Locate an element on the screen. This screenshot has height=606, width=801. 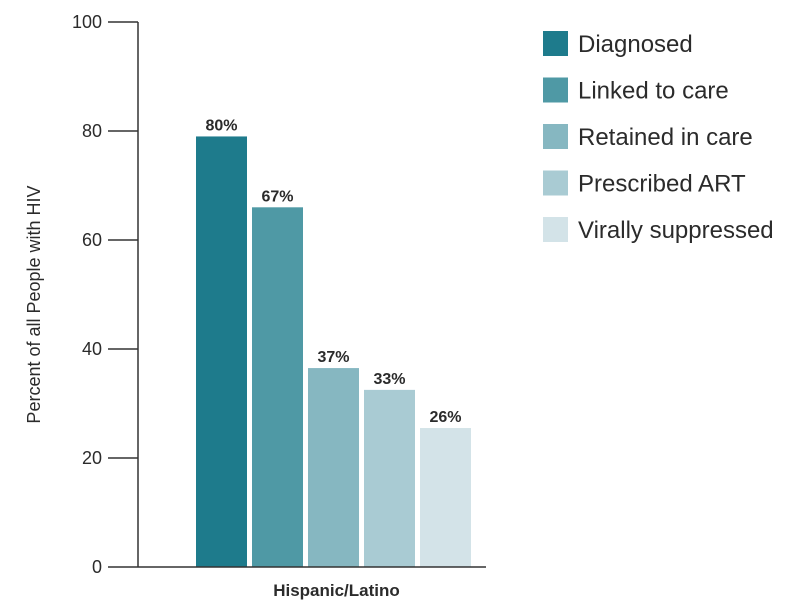
y-tick-label: 60 is located at coordinates (92, 240).